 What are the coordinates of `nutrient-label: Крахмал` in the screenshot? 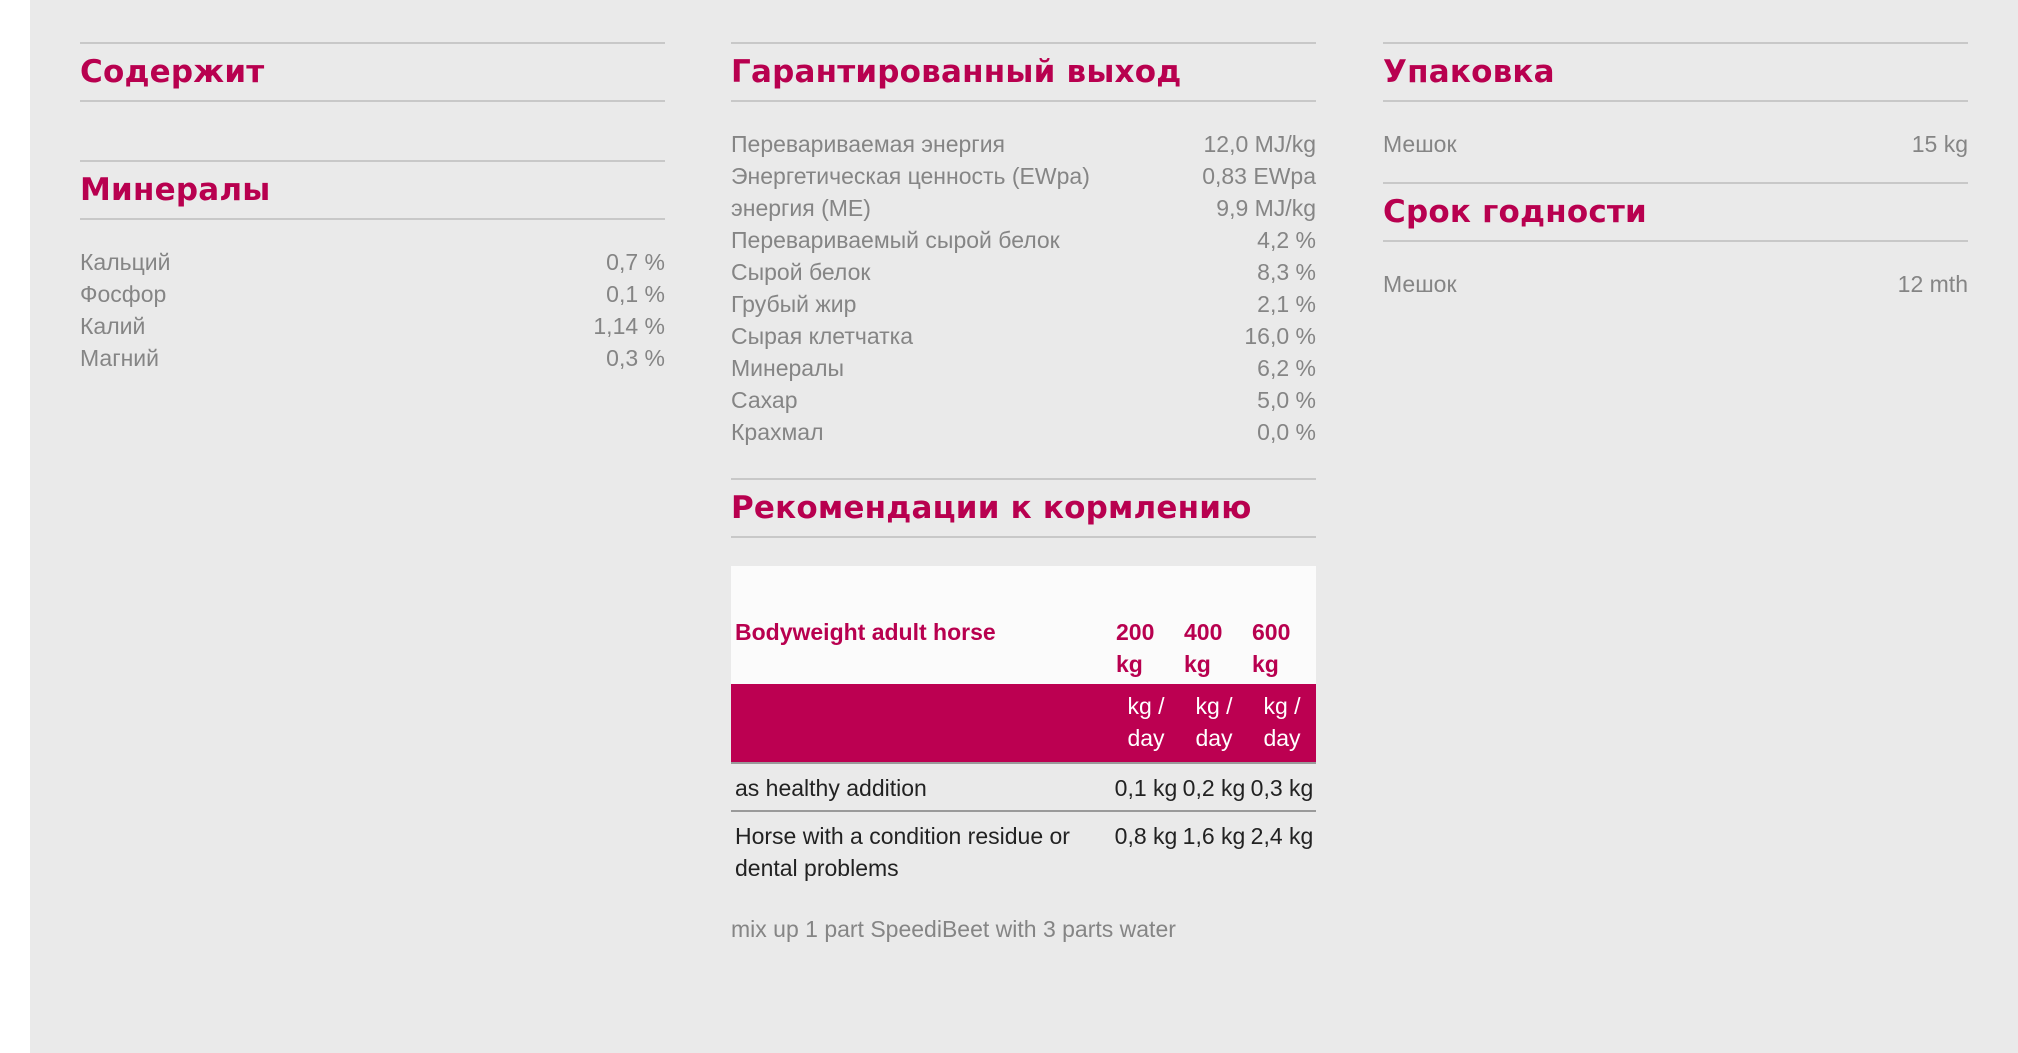 It's located at (777, 432).